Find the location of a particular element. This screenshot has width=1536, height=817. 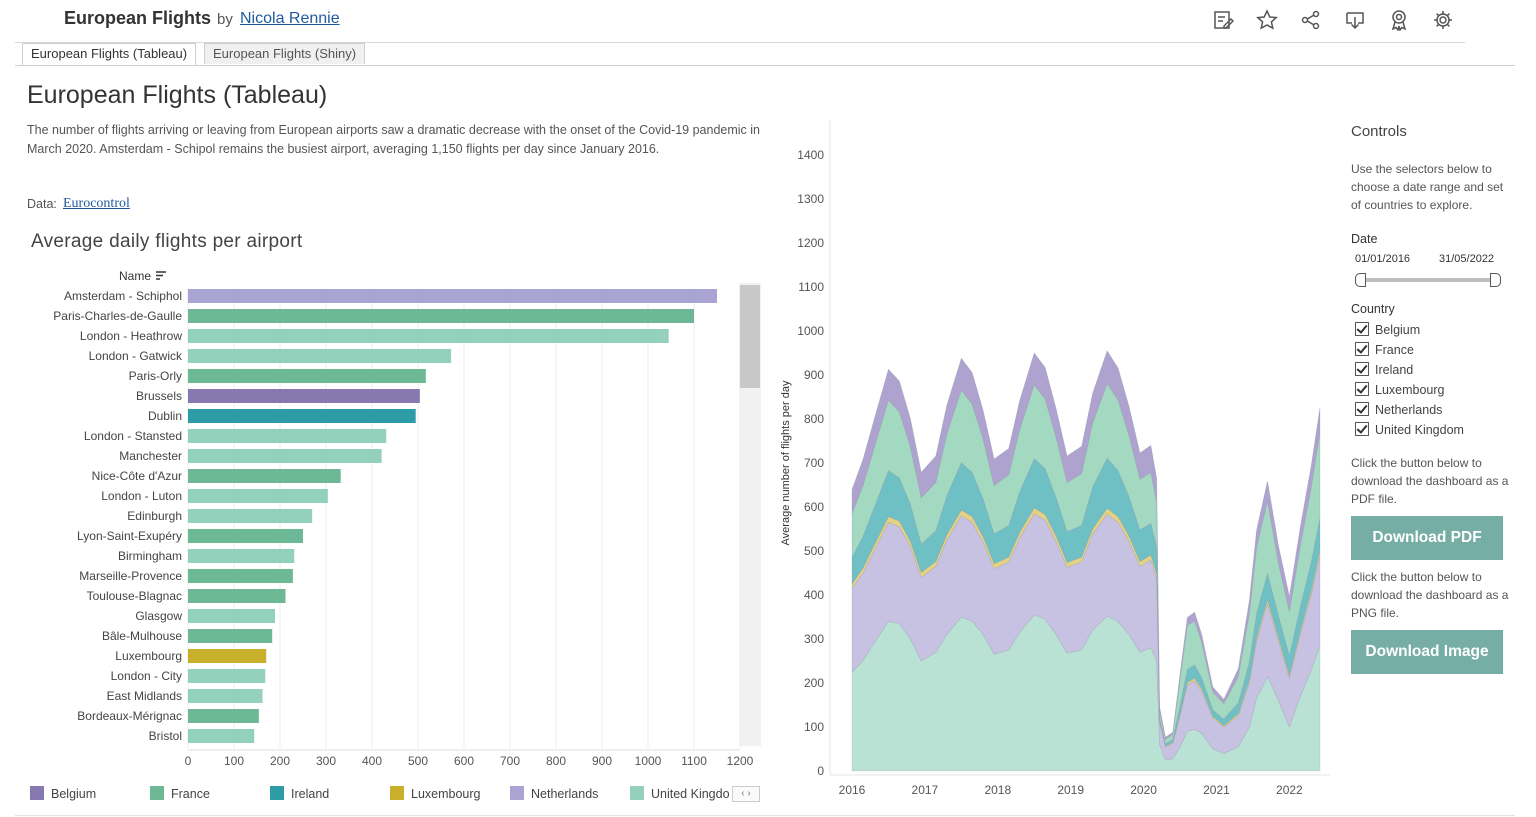

country-checkbox-france: France is located at coordinates (1384, 350).